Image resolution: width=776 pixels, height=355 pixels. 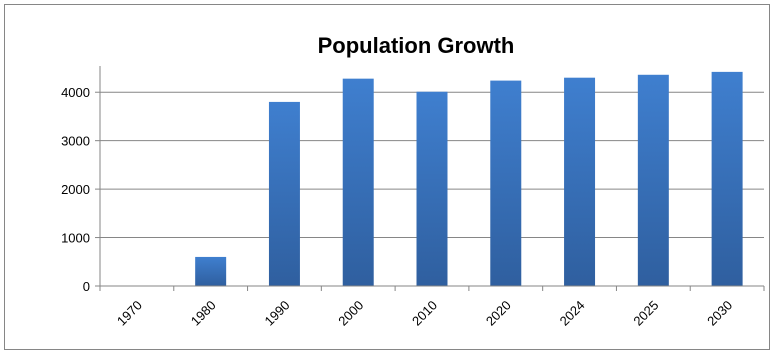 What do you see at coordinates (727, 179) in the screenshot?
I see `bar-2030` at bounding box center [727, 179].